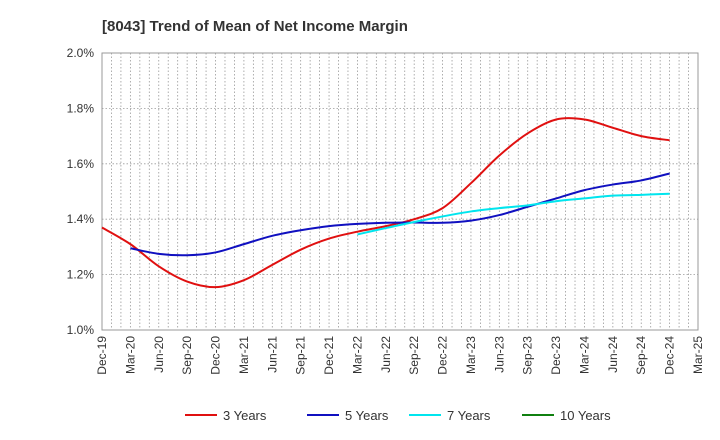 This screenshot has height=440, width=720. I want to click on y-axis: 1.0% 1.2% 1.4% 1.6% 1.8% 2.0%, so click(81, 191).